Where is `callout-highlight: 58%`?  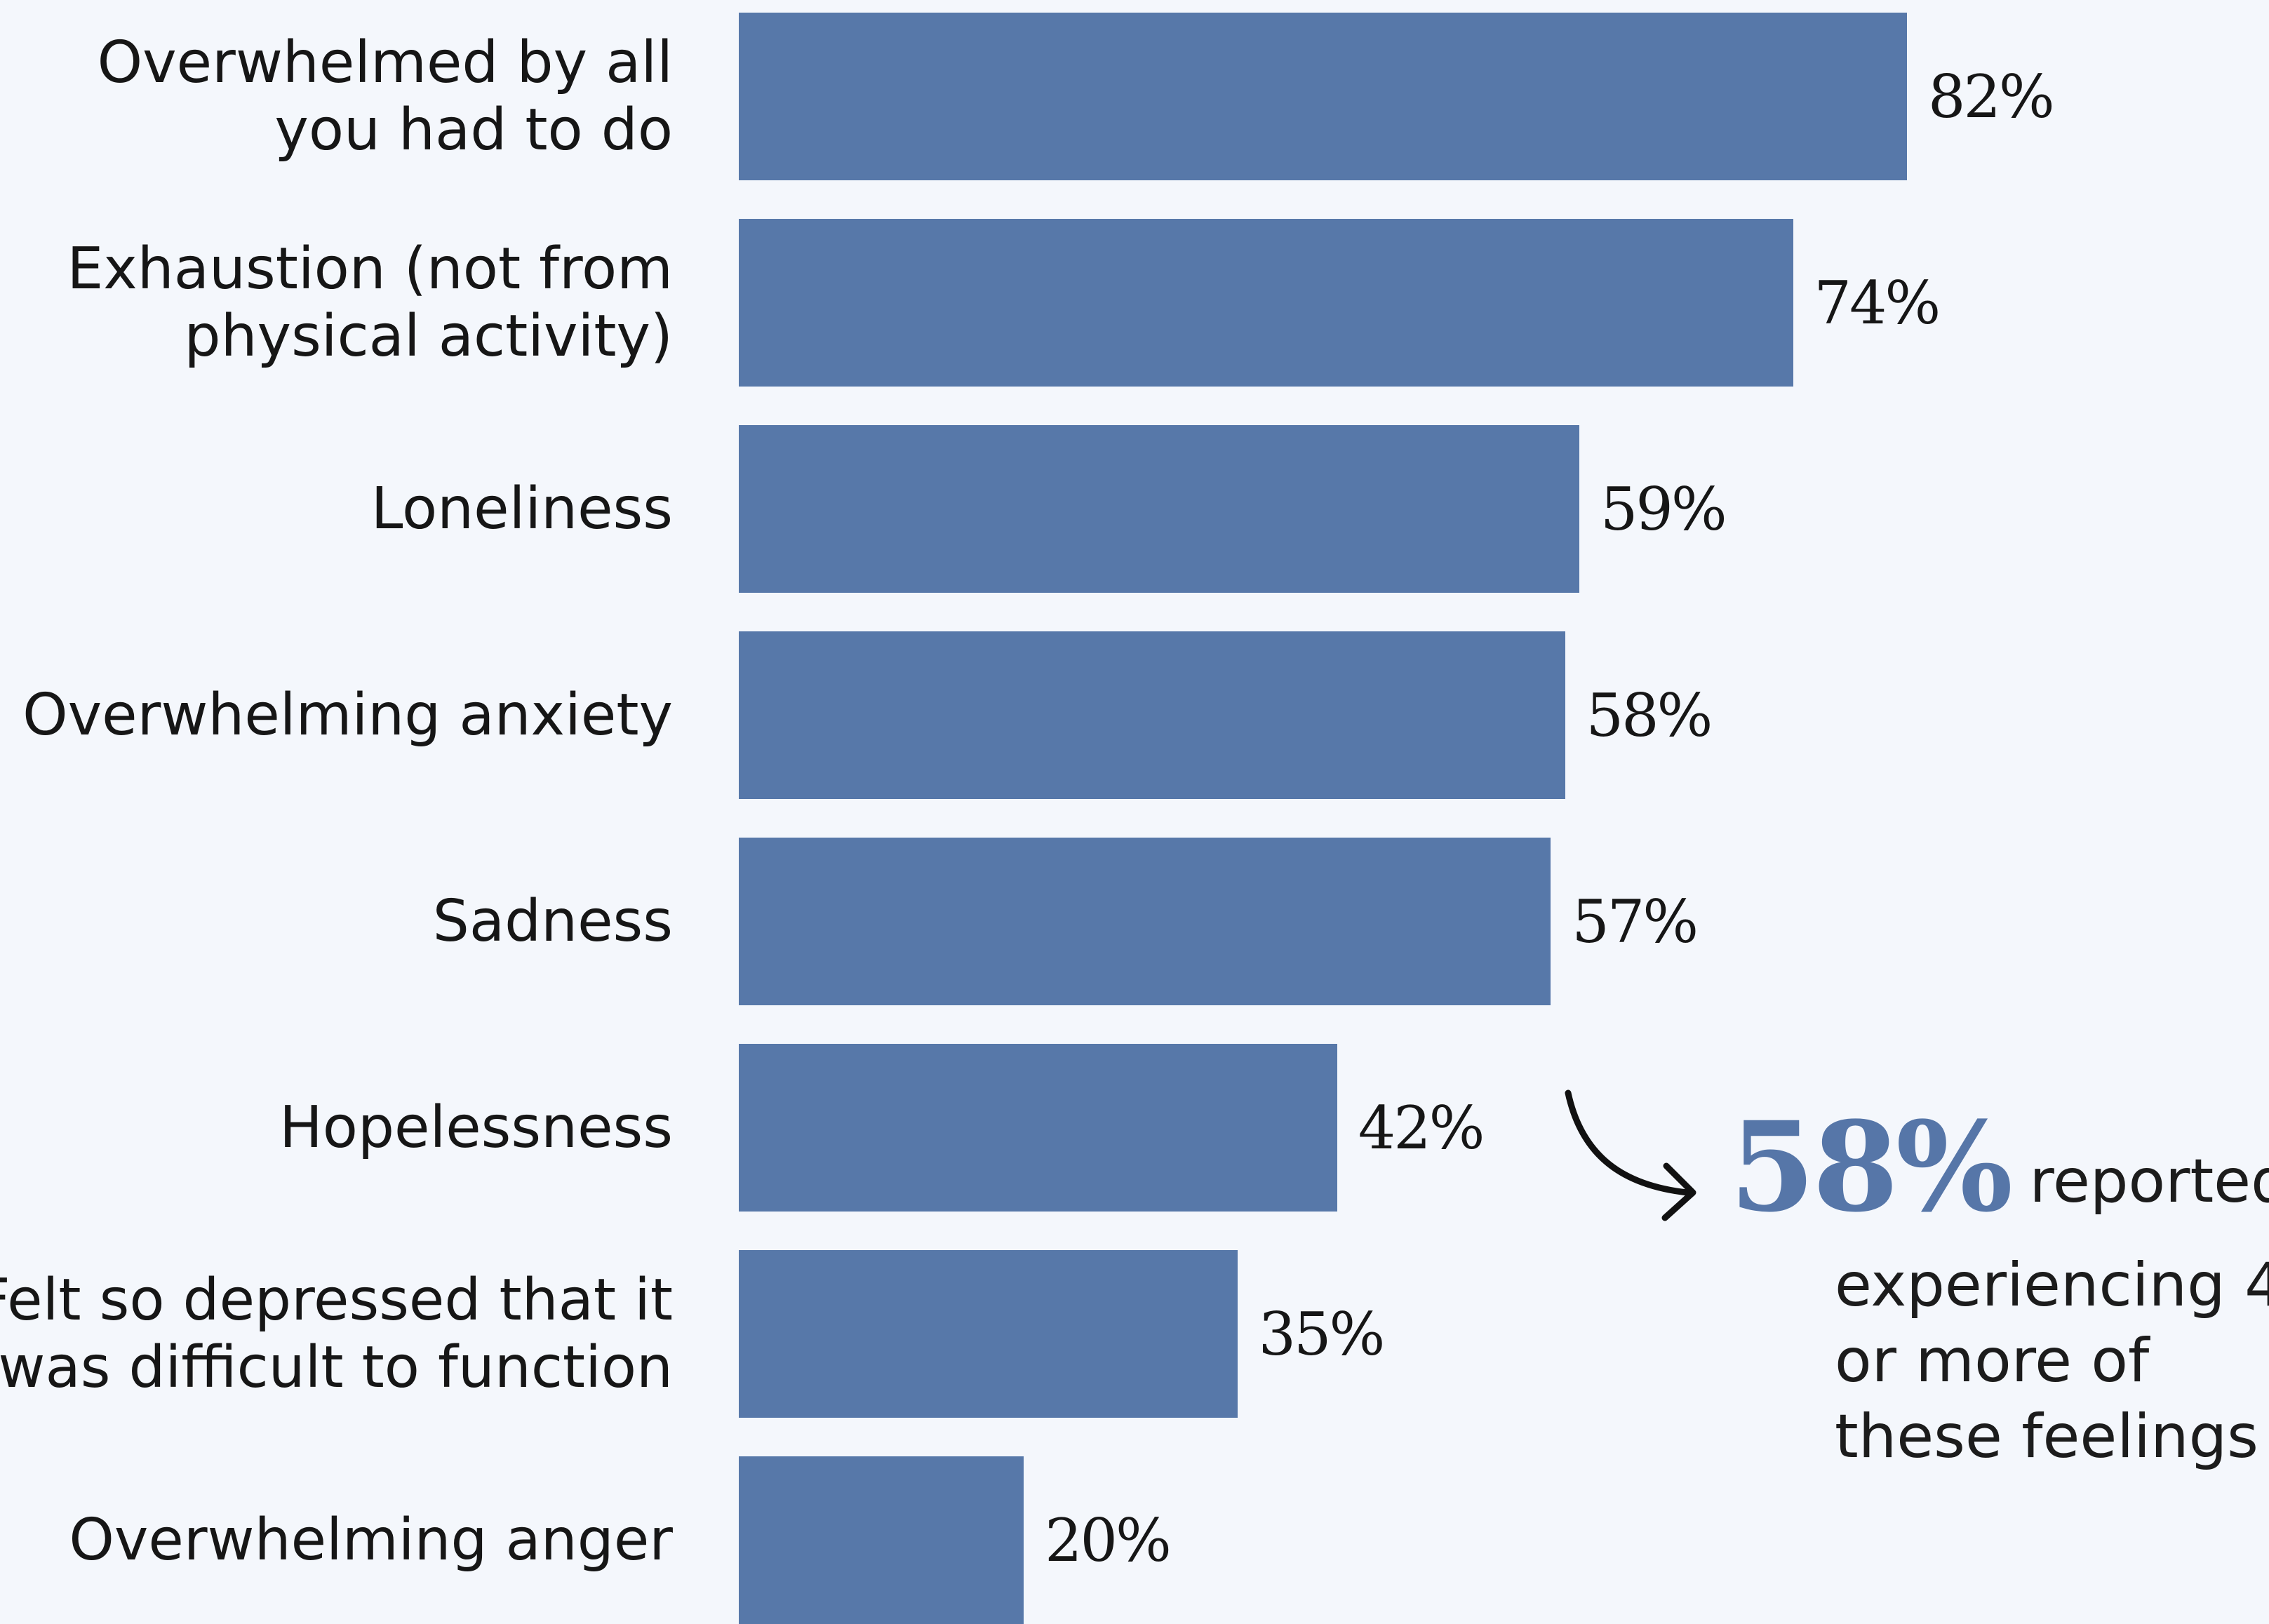
callout-highlight: 58% is located at coordinates (1869, 1167).